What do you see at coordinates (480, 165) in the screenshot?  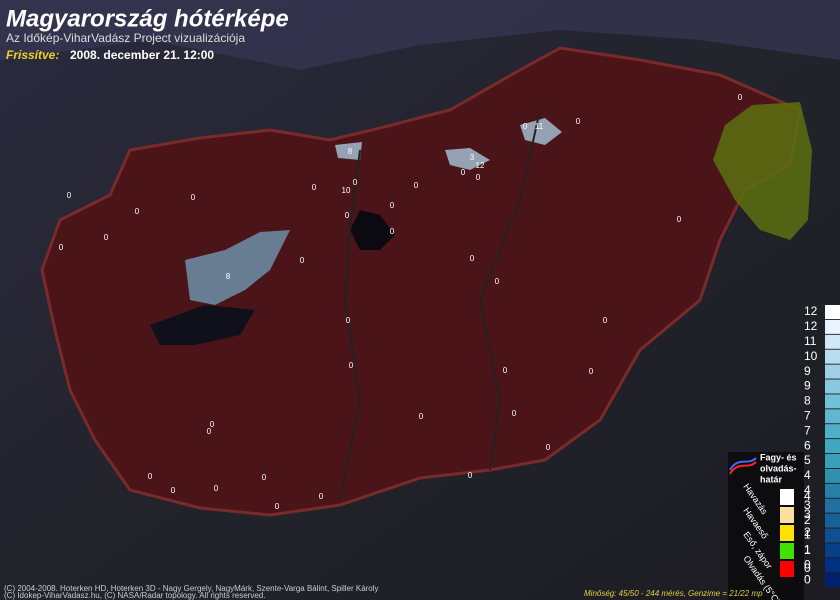 I see `station-value: 12` at bounding box center [480, 165].